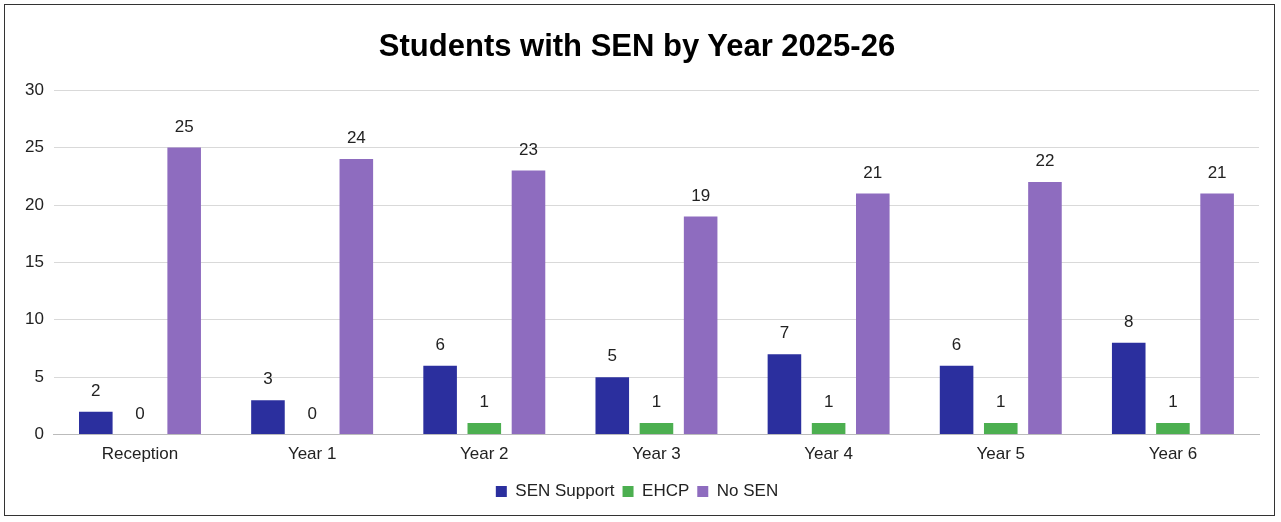 This screenshot has height=522, width=1281. I want to click on x-tick-label: Year 4, so click(828, 454).